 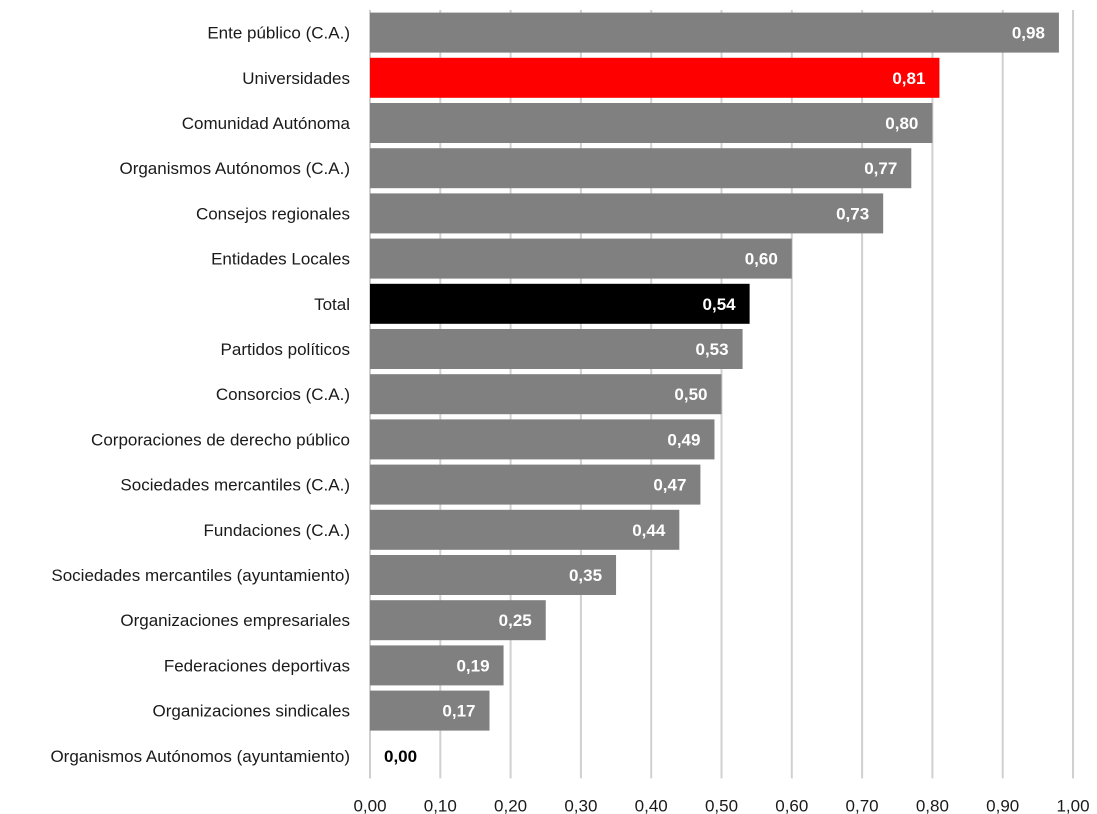 What do you see at coordinates (720, 304) in the screenshot?
I see `value-label: 0,54` at bounding box center [720, 304].